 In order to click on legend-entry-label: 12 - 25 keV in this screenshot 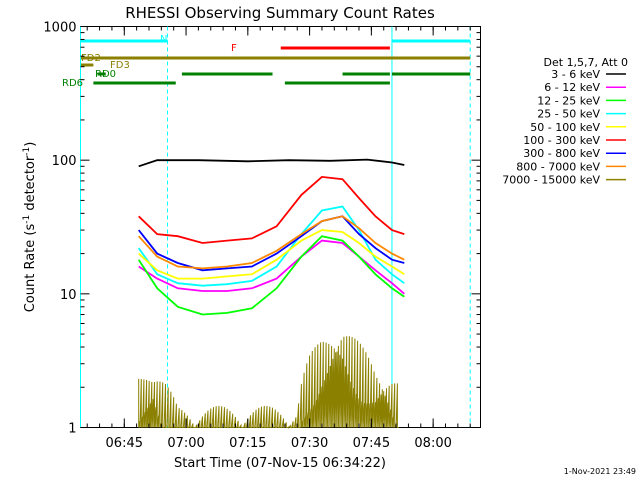, I will do `click(568, 100)`.